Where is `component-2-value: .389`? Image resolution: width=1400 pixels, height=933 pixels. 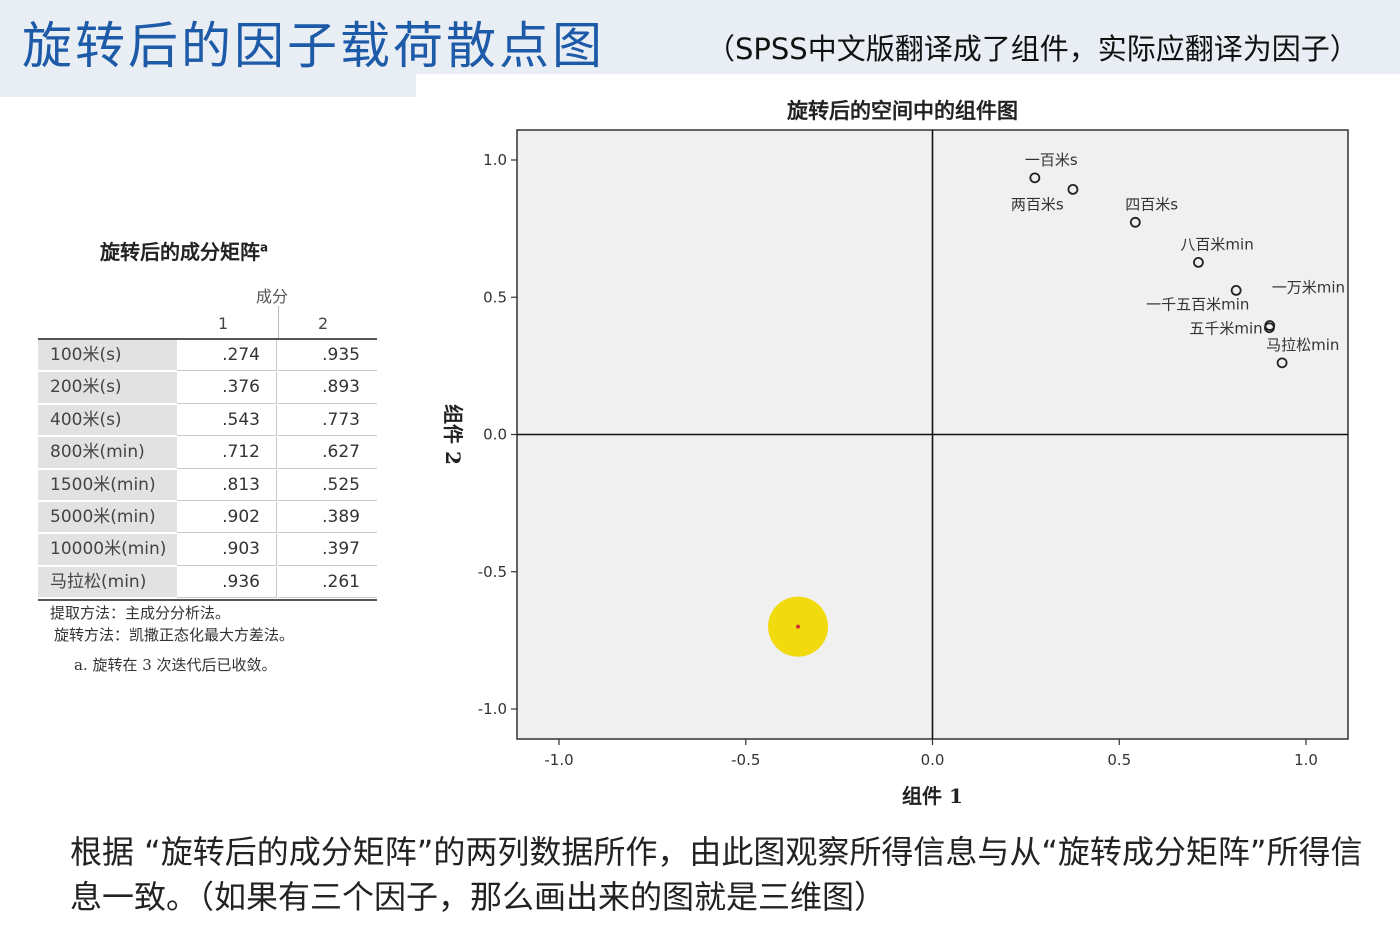
component-2-value: .389 is located at coordinates (327, 518).